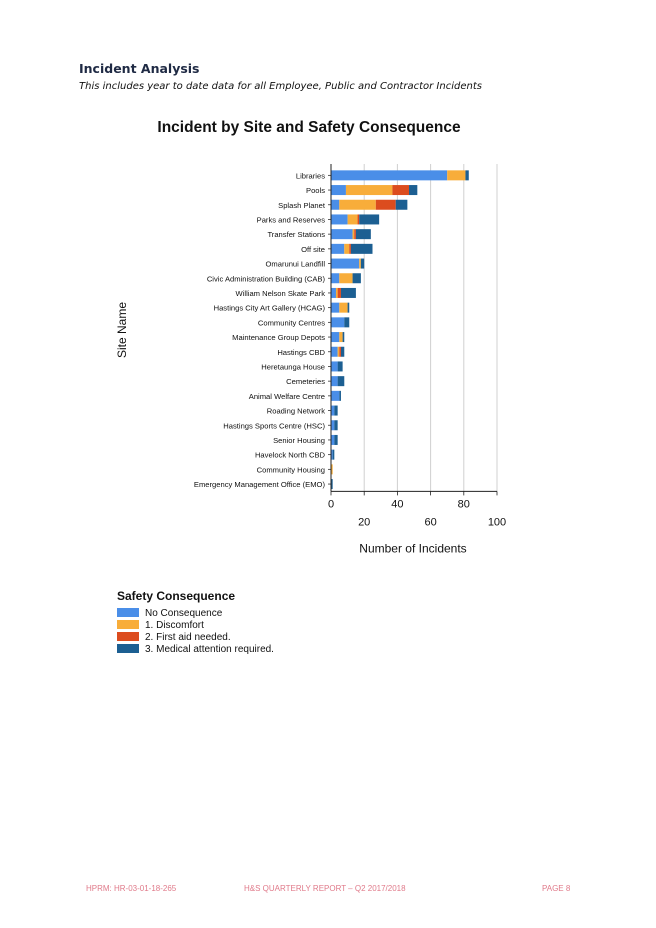 This screenshot has height=928, width=656. I want to click on x-tick-label-60: 60, so click(430, 522).